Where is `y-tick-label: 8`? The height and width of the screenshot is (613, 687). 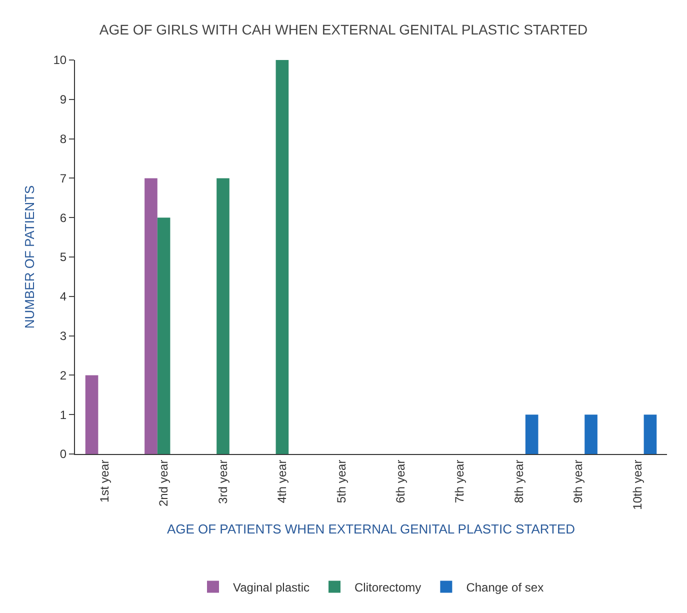
y-tick-label: 8 is located at coordinates (63, 139).